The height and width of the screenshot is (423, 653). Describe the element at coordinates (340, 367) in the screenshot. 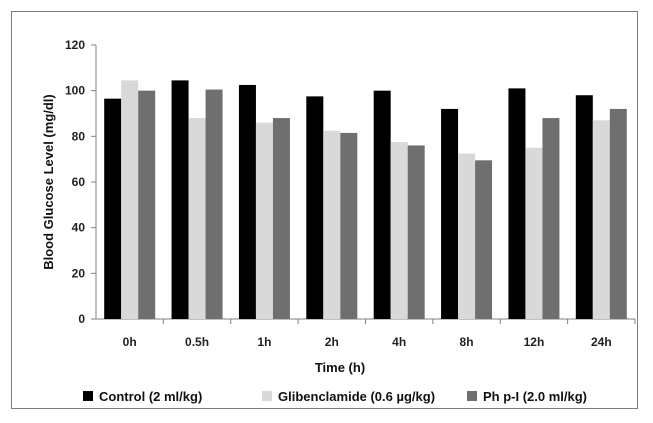

I see `x-axis-title: Time (h)` at that location.